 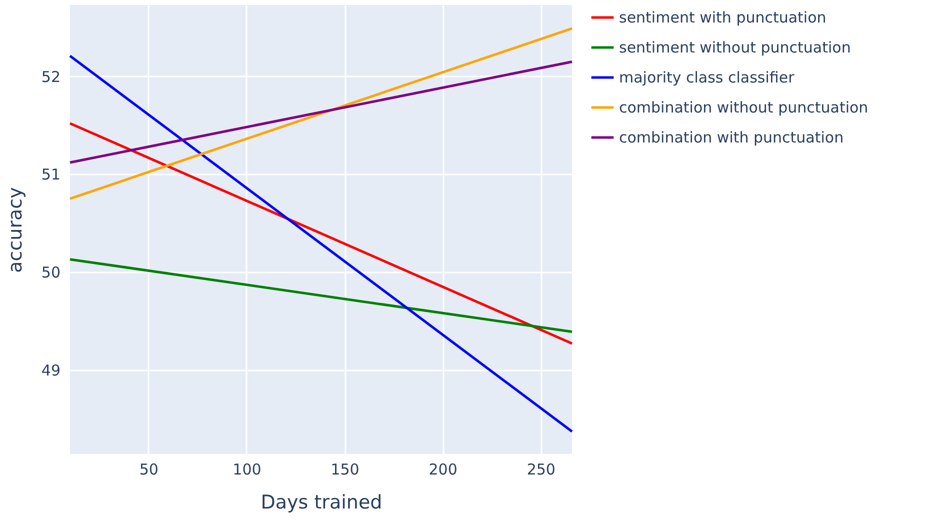 I want to click on x-tick-label: 50, so click(x=148, y=469).